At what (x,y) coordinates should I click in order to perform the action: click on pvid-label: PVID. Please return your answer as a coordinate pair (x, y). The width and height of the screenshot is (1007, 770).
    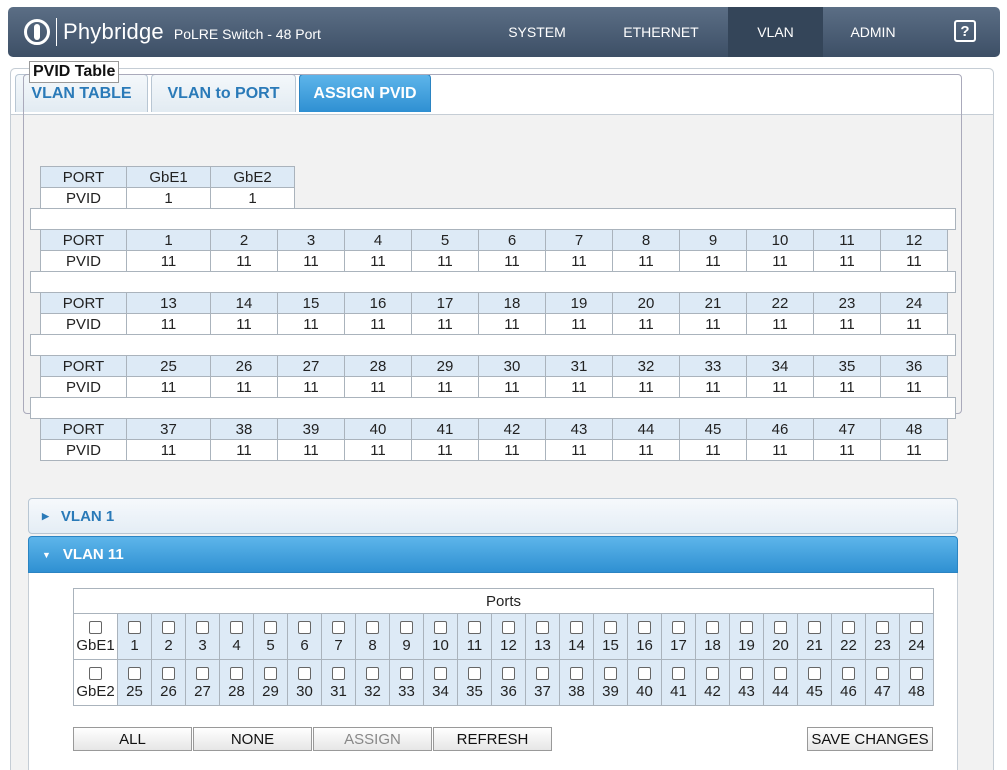
    Looking at the image, I should click on (83, 387).